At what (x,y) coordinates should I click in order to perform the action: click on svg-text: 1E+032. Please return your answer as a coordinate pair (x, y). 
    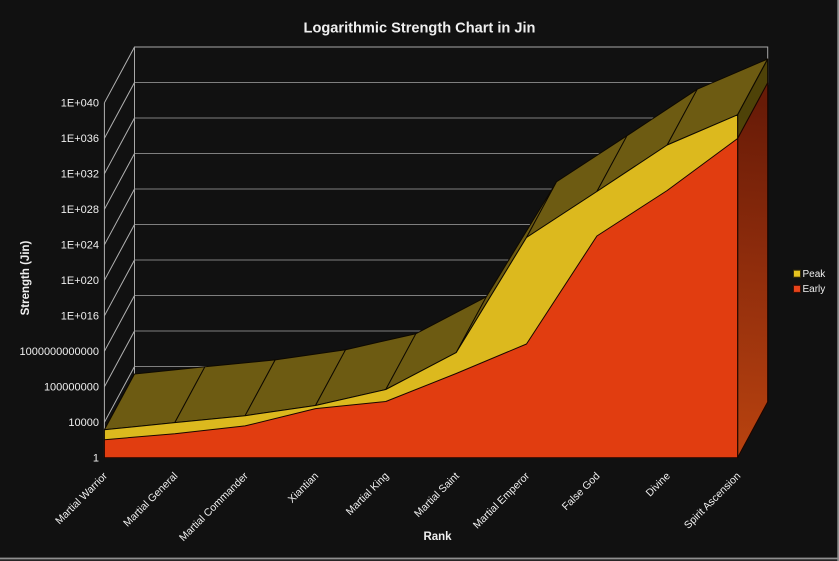
    Looking at the image, I should click on (80, 175).